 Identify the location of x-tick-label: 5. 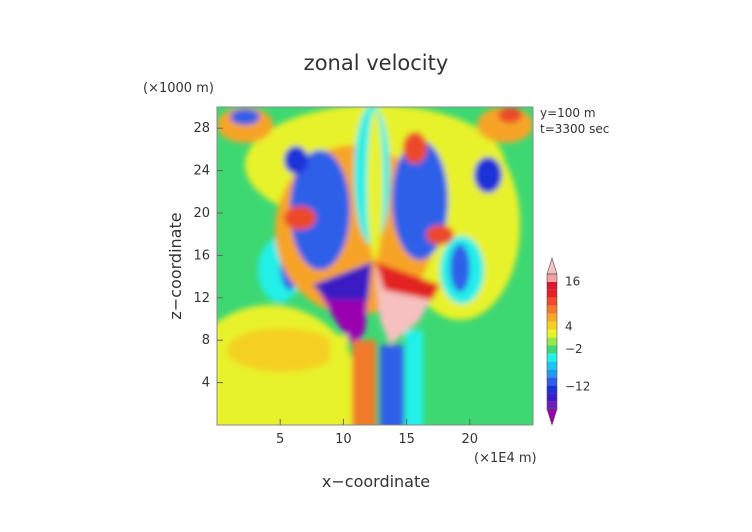
(280, 439).